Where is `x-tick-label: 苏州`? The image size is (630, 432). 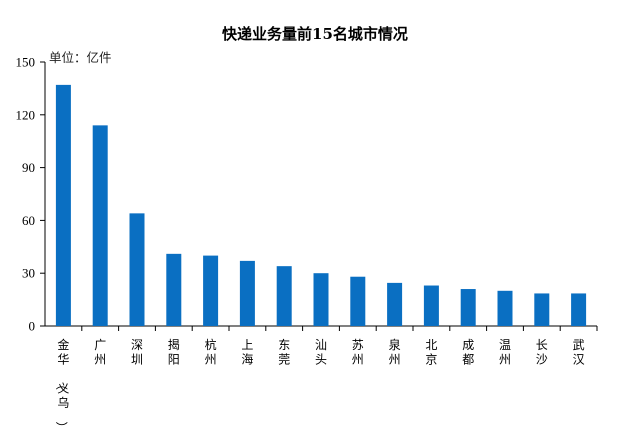 x-tick-label: 苏州 is located at coordinates (358, 352).